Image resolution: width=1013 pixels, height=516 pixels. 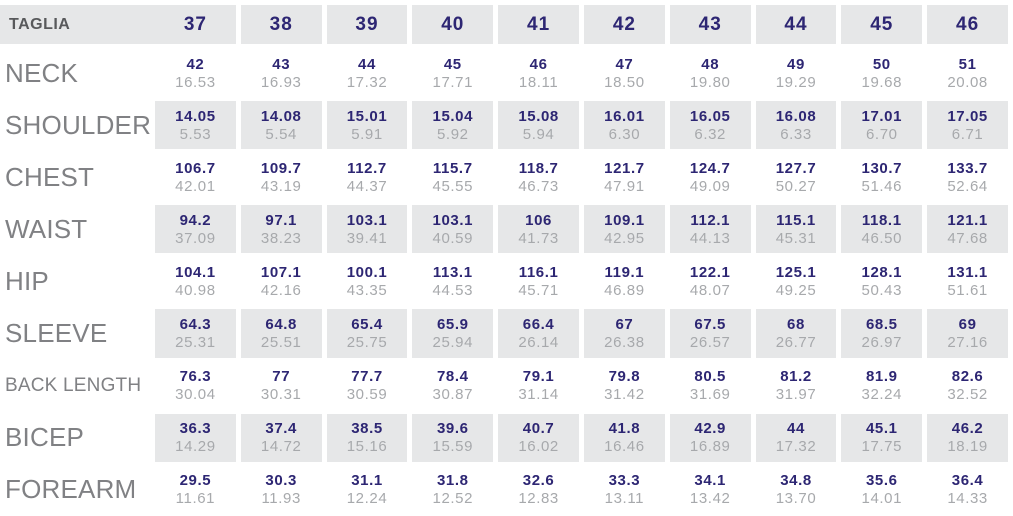 I want to click on value-cm: 97.1, so click(x=281, y=220).